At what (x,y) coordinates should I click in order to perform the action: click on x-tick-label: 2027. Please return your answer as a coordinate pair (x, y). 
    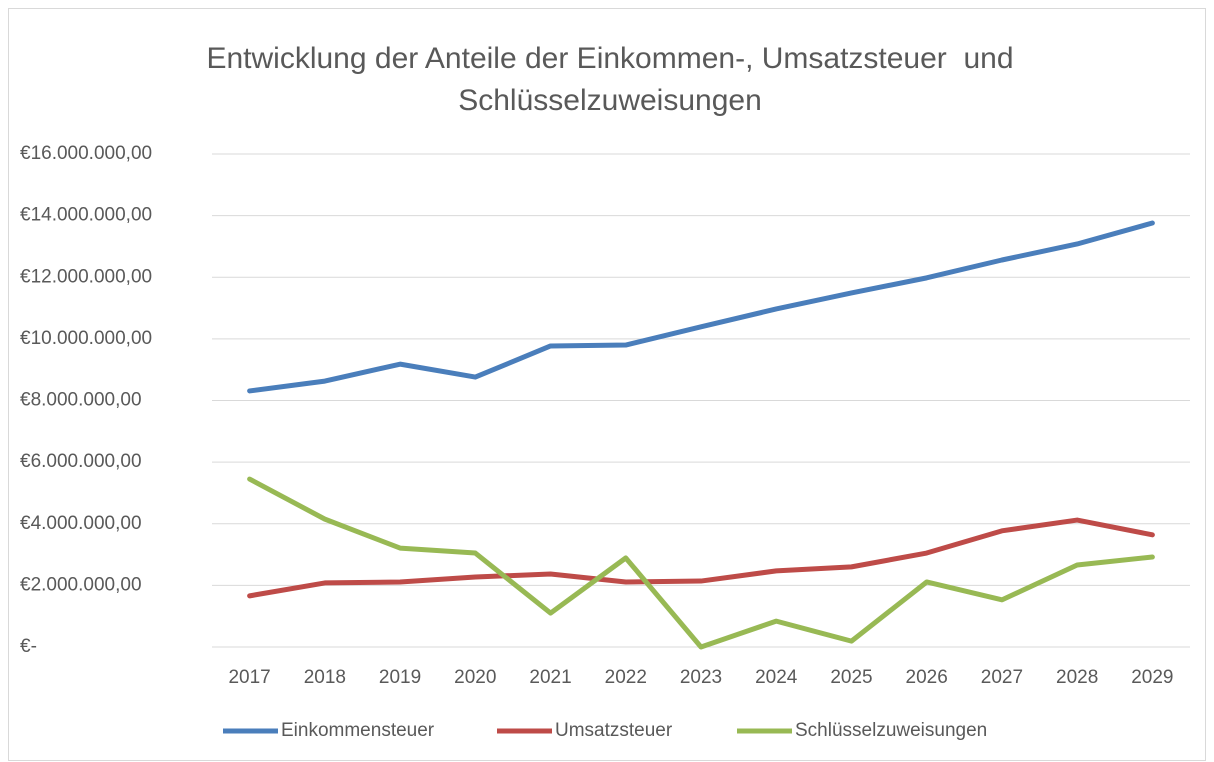
    Looking at the image, I should click on (1002, 677).